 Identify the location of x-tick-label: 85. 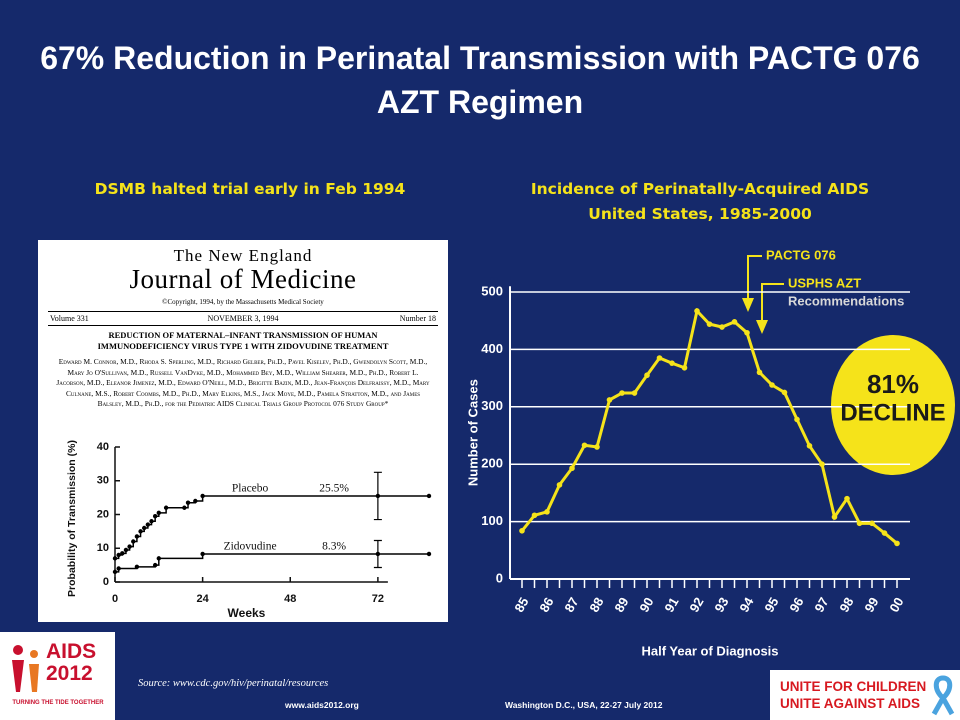
(521, 605).